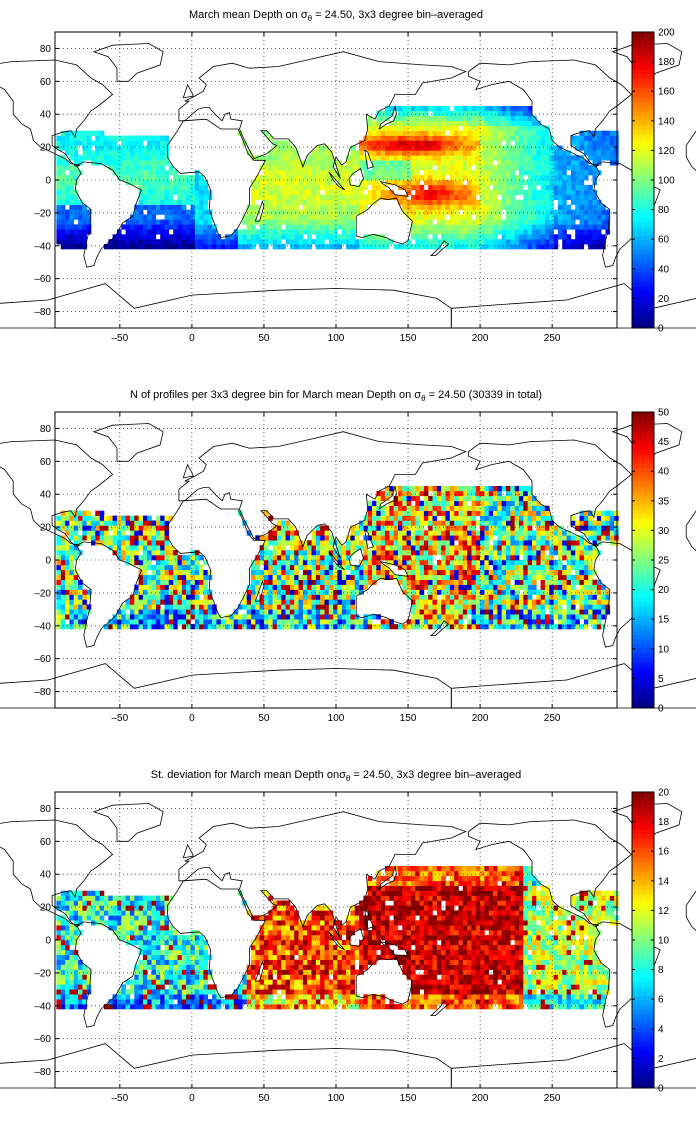 This screenshot has width=696, height=1145. Describe the element at coordinates (666, 121) in the screenshot. I see `colorbar-tick-label: 140` at that location.